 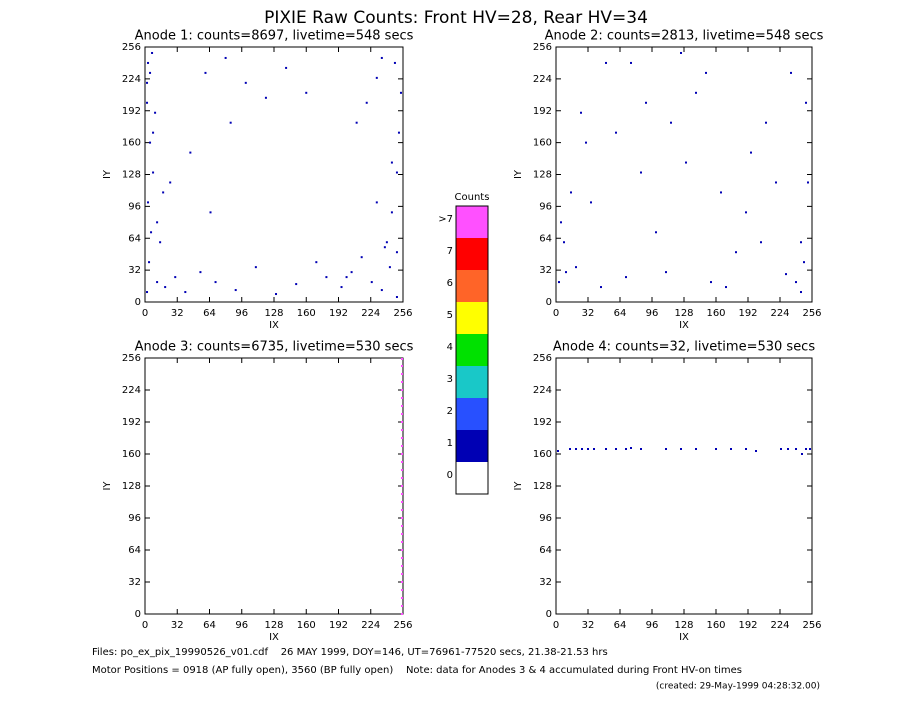 What do you see at coordinates (445, 219) in the screenshot?
I see `colorbar-label: >7` at bounding box center [445, 219].